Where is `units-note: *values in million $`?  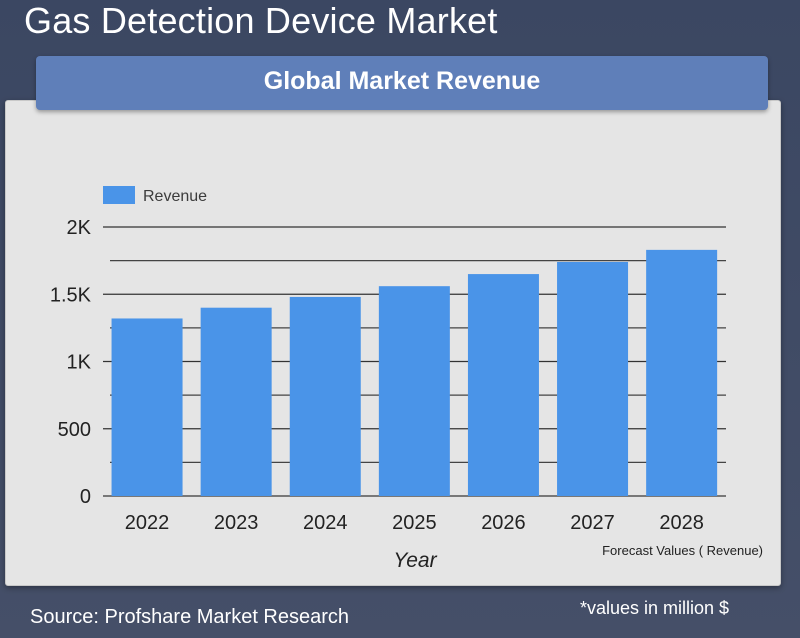
units-note: *values in million $ is located at coordinates (655, 608).